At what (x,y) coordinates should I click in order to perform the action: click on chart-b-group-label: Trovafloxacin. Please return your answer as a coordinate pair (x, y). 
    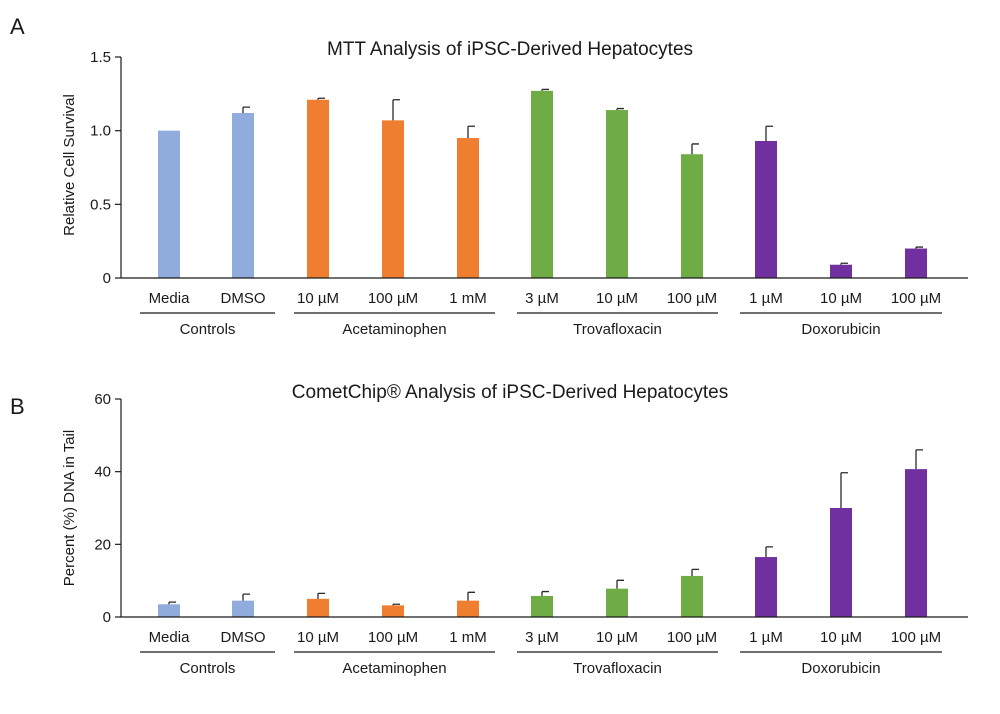
    Looking at the image, I should click on (617, 668).